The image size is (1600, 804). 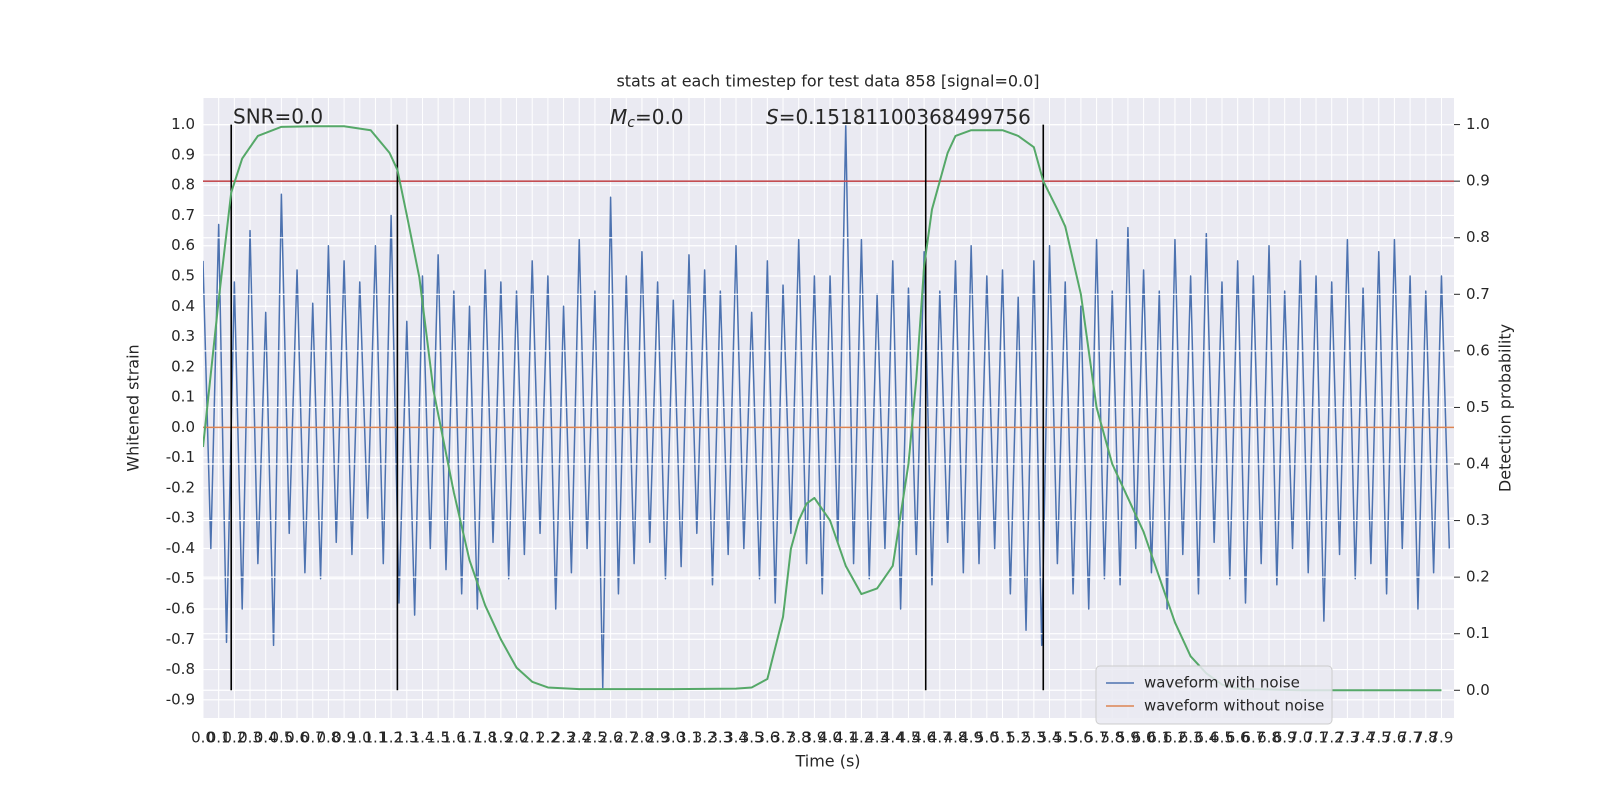 I want to click on x-tick-label: 0.6, so click(x=297, y=738).